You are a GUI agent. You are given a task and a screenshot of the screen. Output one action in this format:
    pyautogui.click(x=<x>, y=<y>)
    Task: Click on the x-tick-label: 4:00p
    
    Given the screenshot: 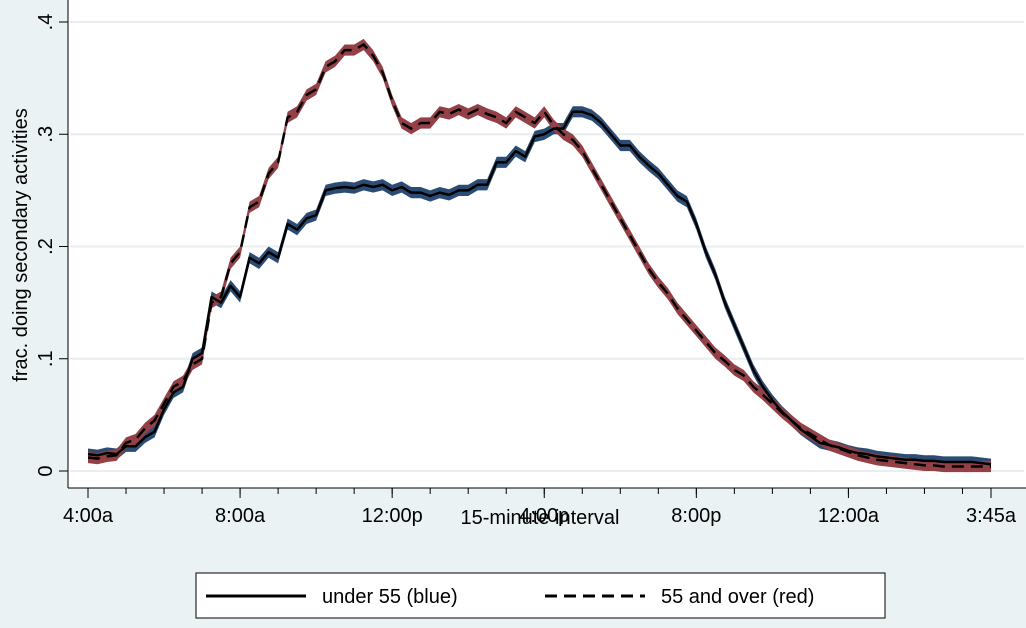 What is the action you would take?
    pyautogui.click(x=544, y=516)
    